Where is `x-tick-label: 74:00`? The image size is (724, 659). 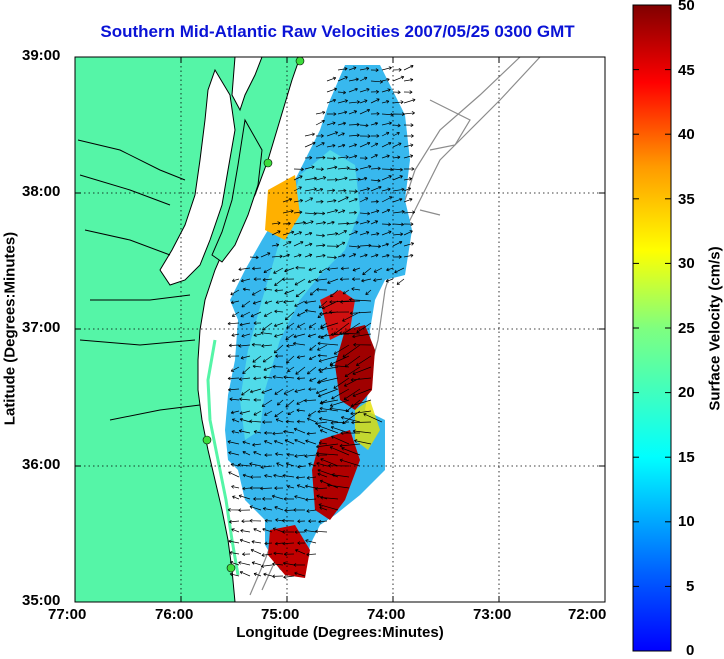
x-tick-label: 74:00 is located at coordinates (386, 614).